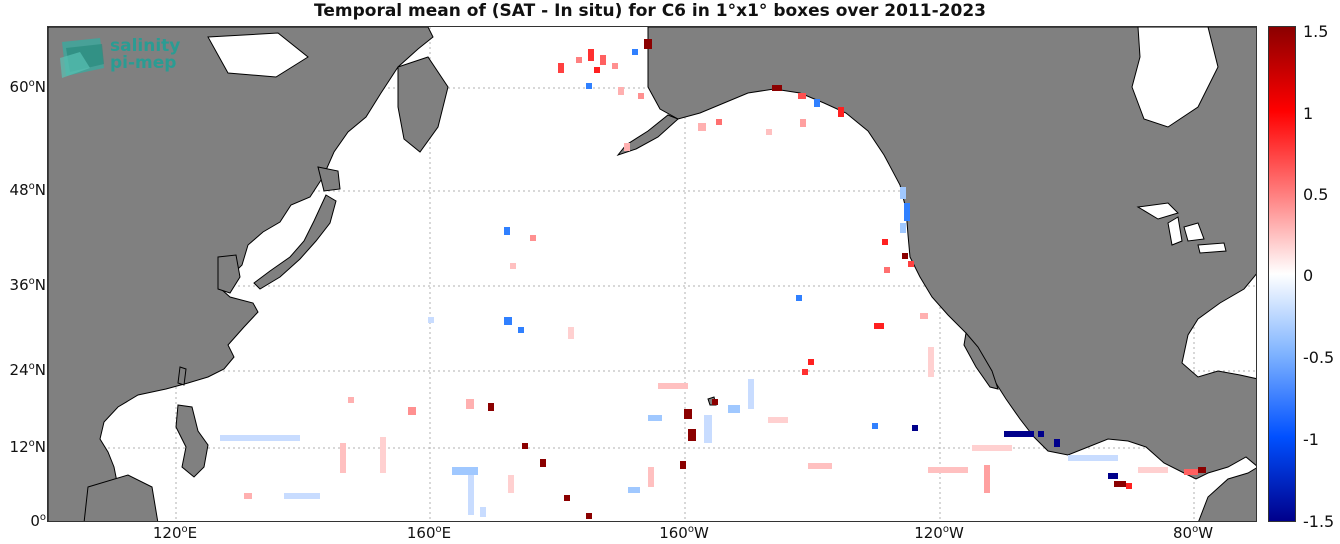 This screenshot has width=1340, height=544. Describe the element at coordinates (38, 521) in the screenshot. I see `y-tick-label: 0o` at that location.